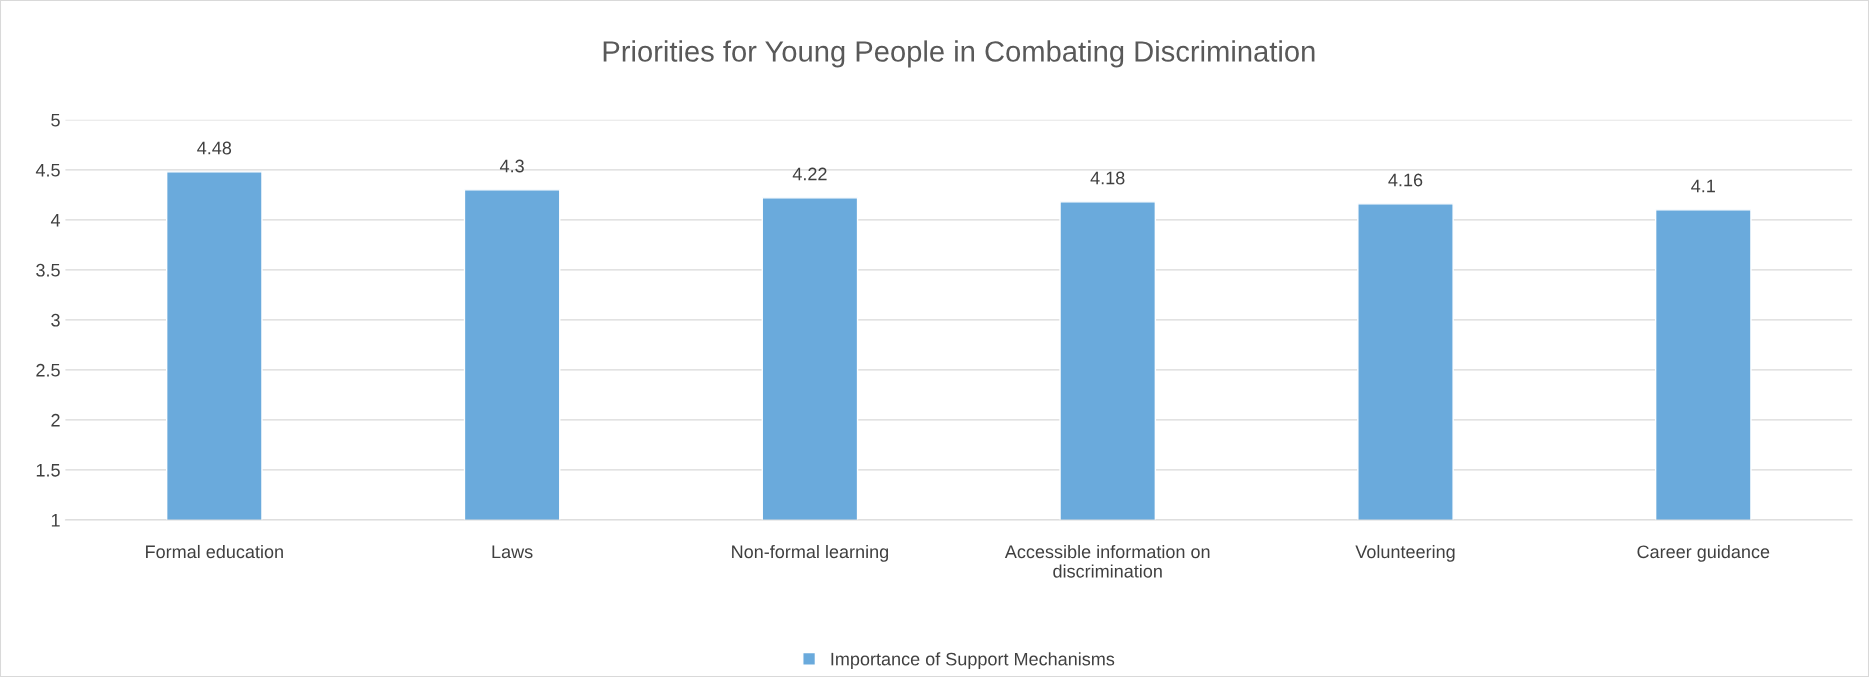 This screenshot has height=677, width=1869. Describe the element at coordinates (48, 370) in the screenshot. I see `y-tick-label: 2.5` at that location.